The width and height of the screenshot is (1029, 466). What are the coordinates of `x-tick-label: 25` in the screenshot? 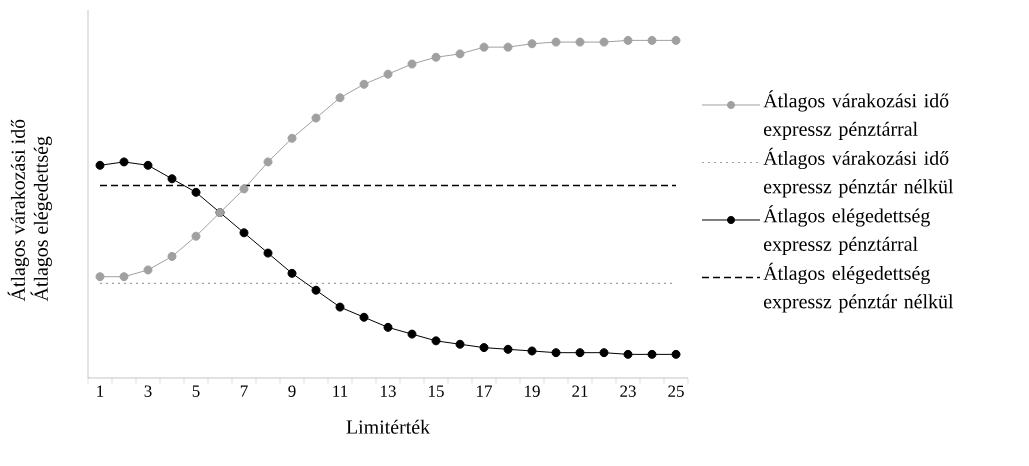 It's located at (676, 391).